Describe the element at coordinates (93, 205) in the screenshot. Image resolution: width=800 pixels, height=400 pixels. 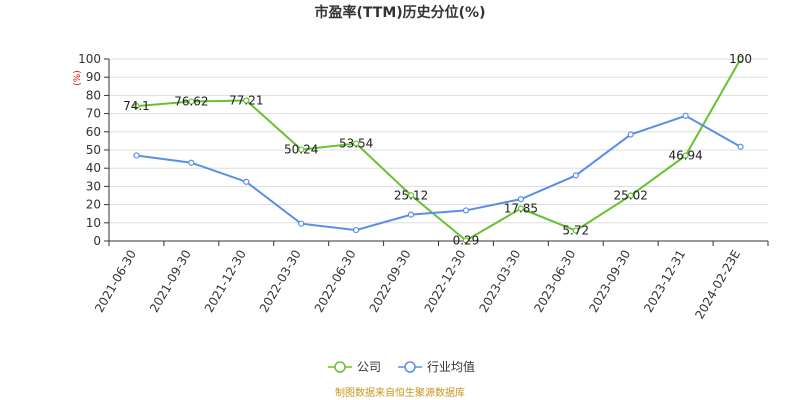
I see `y-tick-label: 20` at that location.